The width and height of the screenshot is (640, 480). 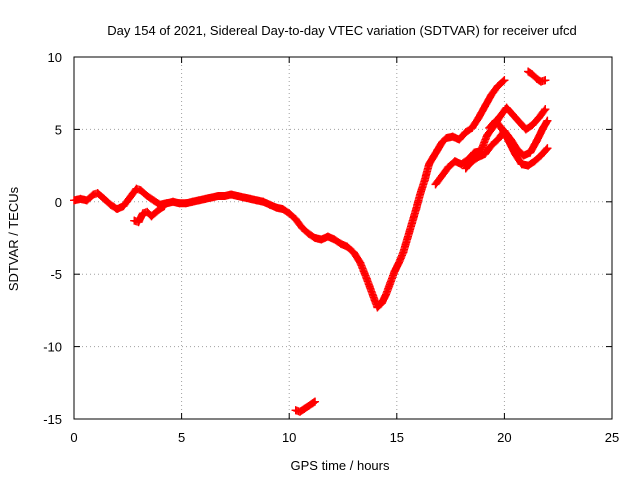 What do you see at coordinates (13, 238) in the screenshot?
I see `y-axis-label: SDTVAR / TECUs` at bounding box center [13, 238].